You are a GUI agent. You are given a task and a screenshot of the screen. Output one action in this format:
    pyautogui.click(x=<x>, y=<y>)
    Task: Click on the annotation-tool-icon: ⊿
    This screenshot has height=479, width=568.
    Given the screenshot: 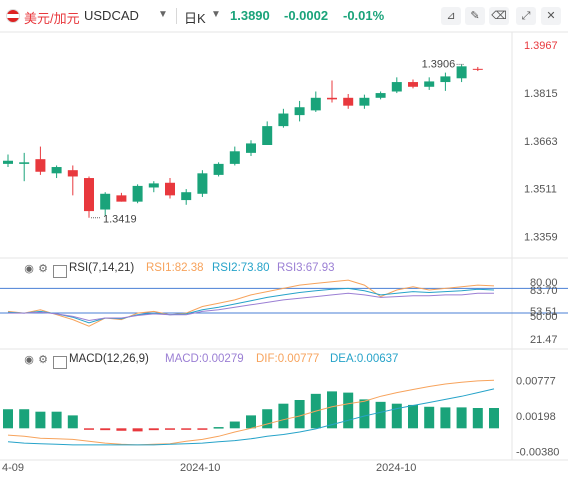 What is the action you would take?
    pyautogui.click(x=451, y=16)
    